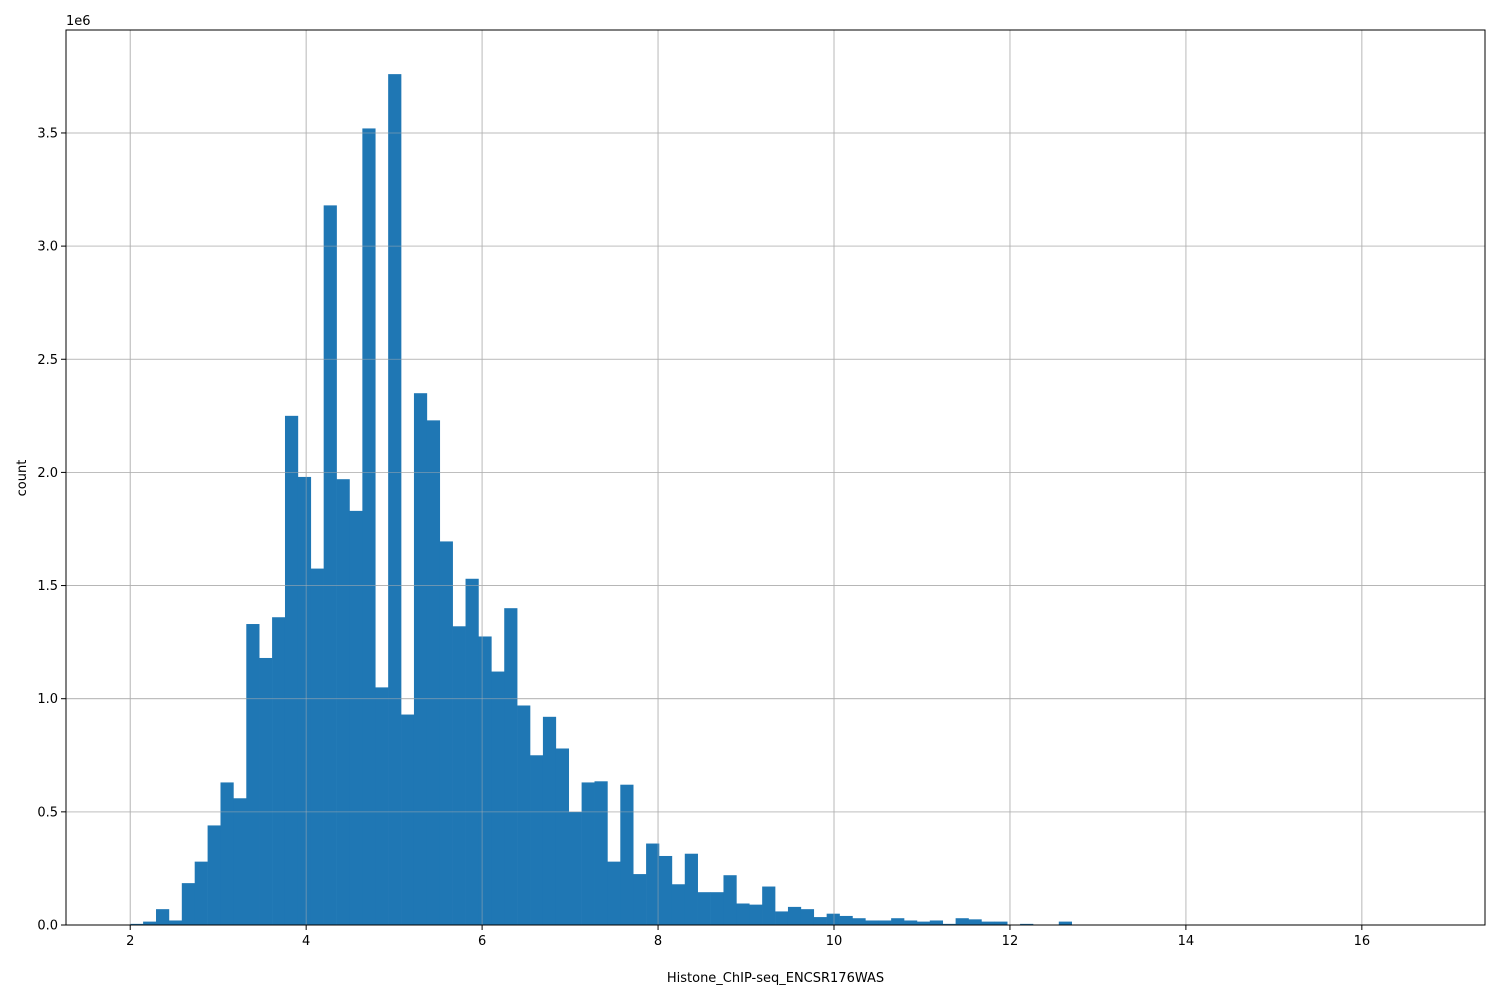  What do you see at coordinates (1010, 941) in the screenshot?
I see `x-tick-label: 12` at bounding box center [1010, 941].